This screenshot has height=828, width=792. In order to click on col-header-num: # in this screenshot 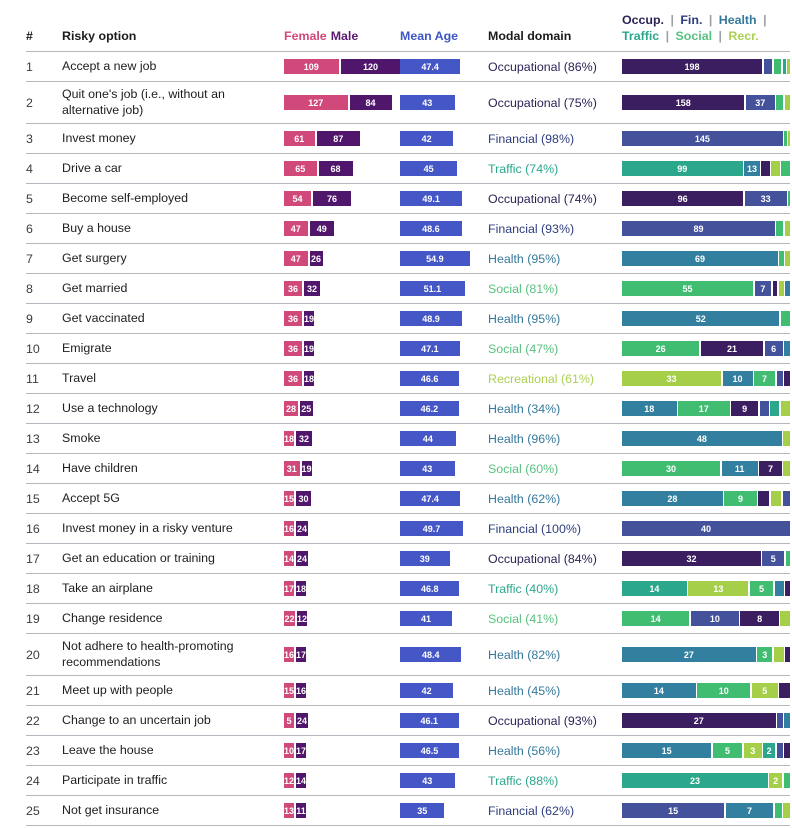, I will do `click(29, 35)`.